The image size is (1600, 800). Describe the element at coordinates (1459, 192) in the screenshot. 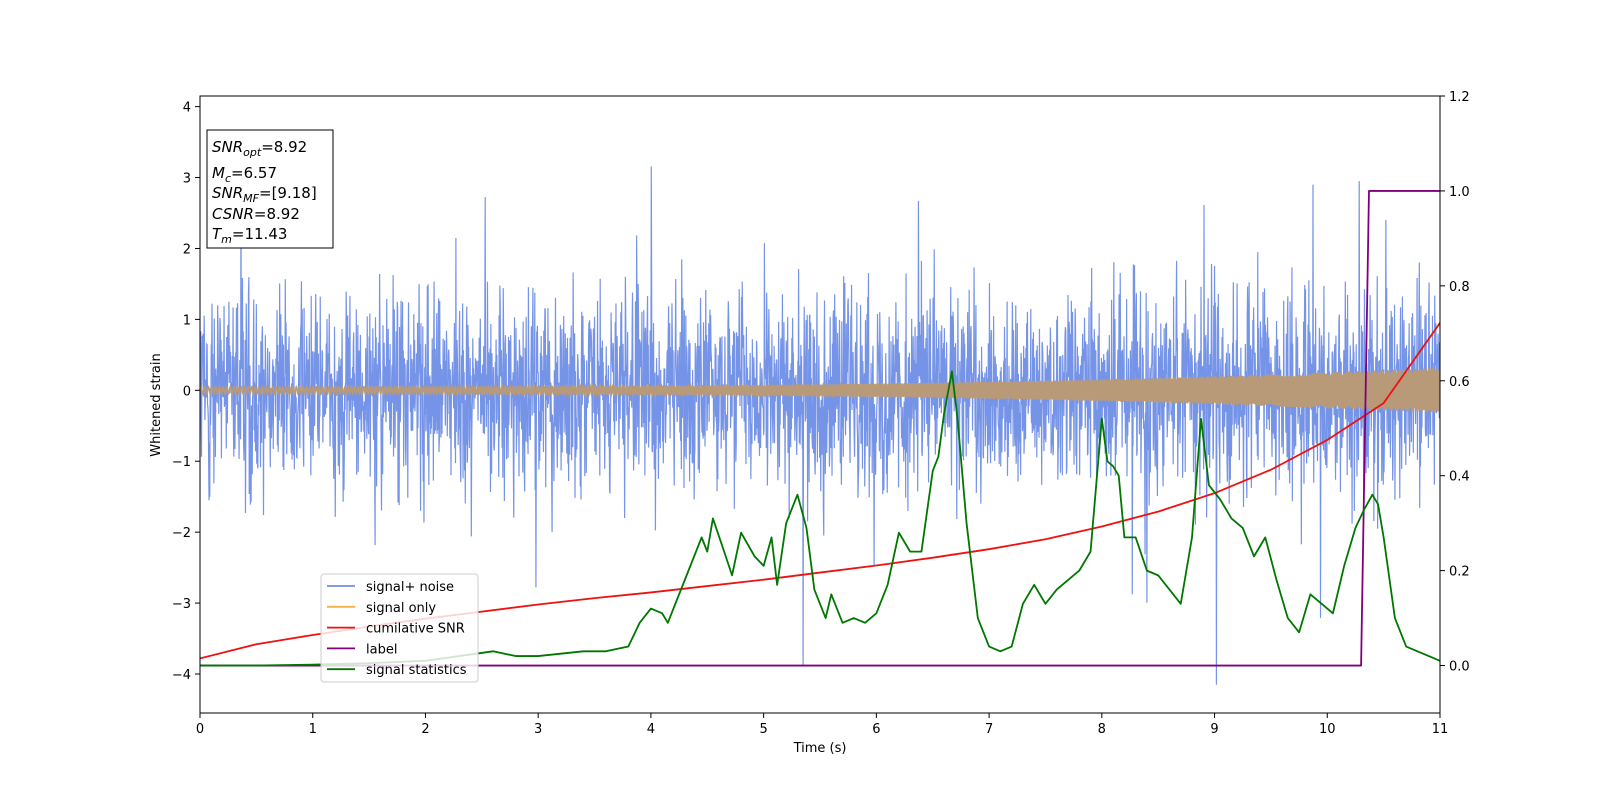

I see `y-right-tick-label: 1.0` at that location.